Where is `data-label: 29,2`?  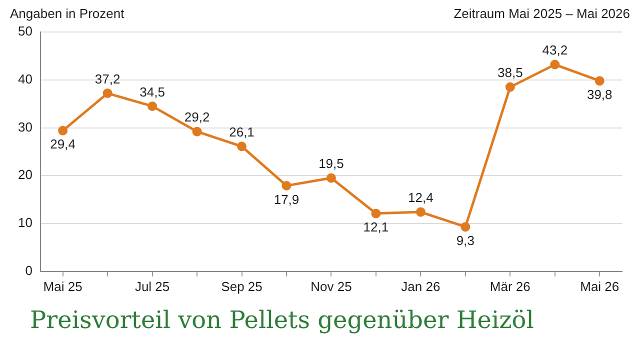
data-label: 29,2 is located at coordinates (197, 117).